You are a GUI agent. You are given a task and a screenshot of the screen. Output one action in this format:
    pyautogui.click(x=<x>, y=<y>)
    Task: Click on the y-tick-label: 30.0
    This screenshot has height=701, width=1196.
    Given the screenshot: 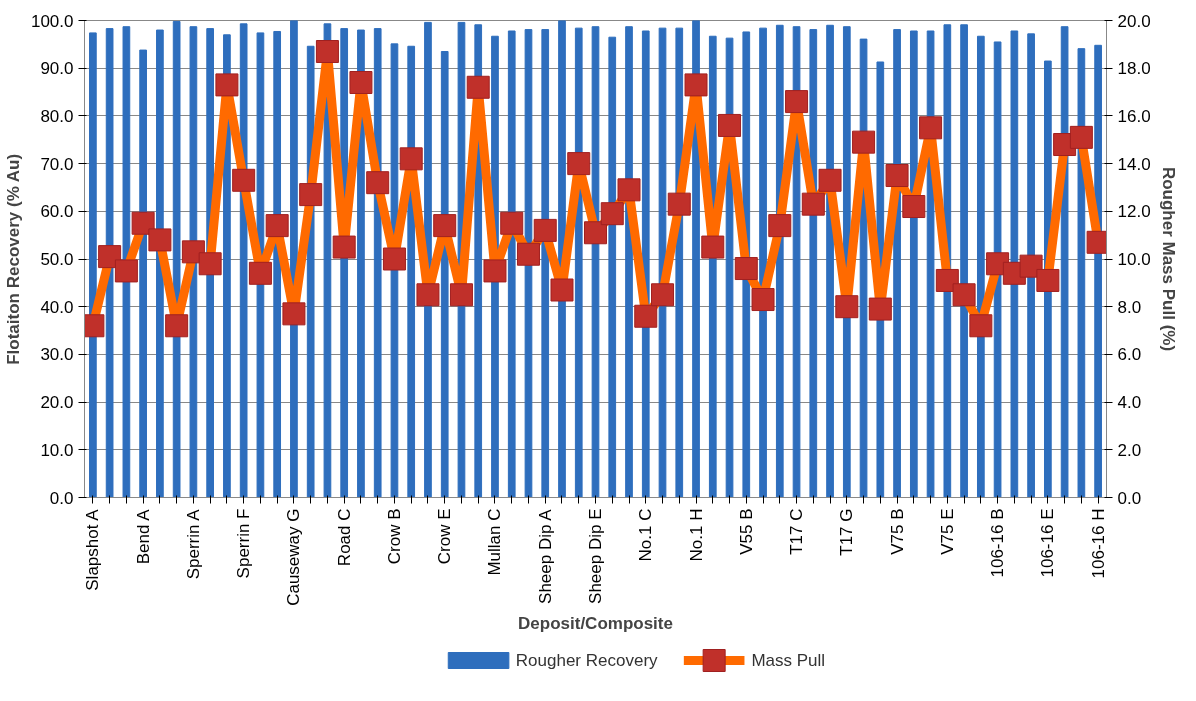 What is the action you would take?
    pyautogui.click(x=57, y=355)
    